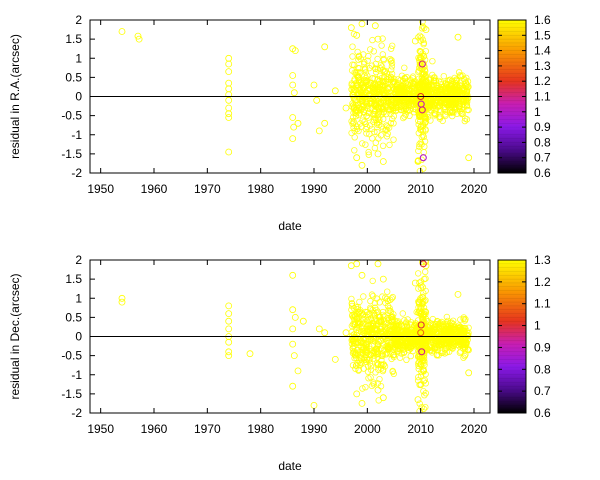 The height and width of the screenshot is (480, 600). What do you see at coordinates (314, 429) in the screenshot?
I see `dec-x-tick-label: 1990` at bounding box center [314, 429].